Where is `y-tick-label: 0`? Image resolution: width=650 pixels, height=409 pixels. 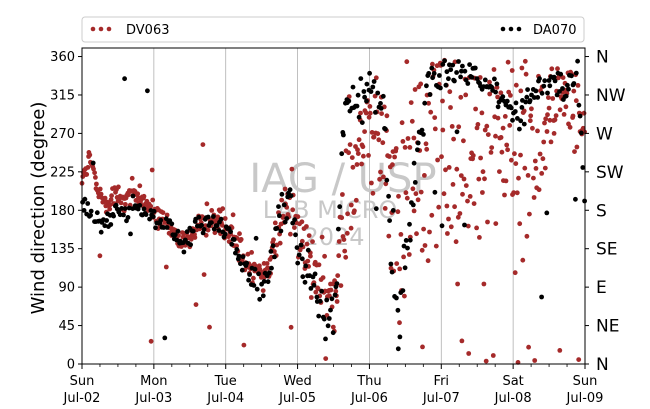 y-tick-label: 0 is located at coordinates (71, 365).